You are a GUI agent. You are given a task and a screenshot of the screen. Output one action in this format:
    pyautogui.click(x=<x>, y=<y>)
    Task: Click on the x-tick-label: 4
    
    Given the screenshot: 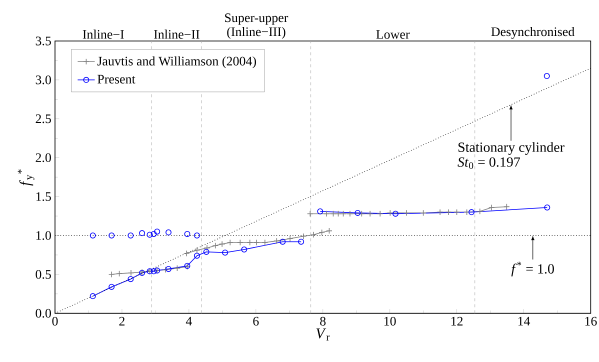 What is the action you would take?
    pyautogui.click(x=189, y=321)
    